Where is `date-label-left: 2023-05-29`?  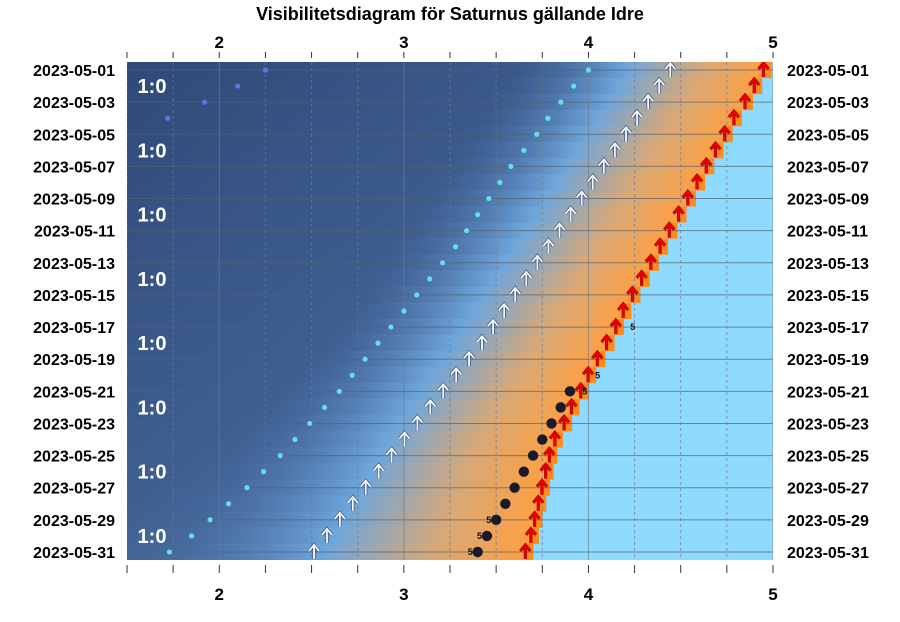 date-label-left: 2023-05-29 is located at coordinates (74, 521).